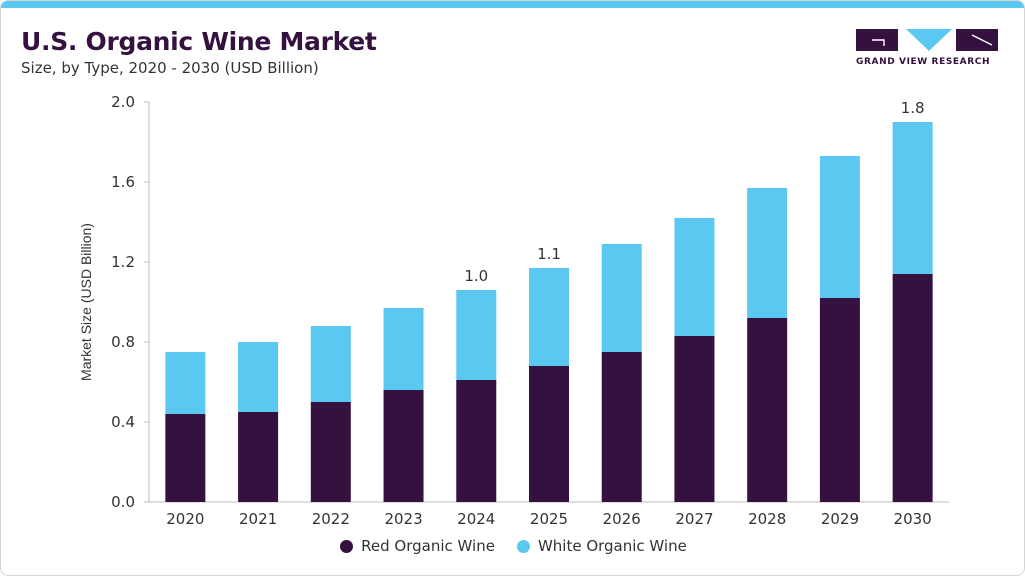 The image size is (1025, 576). Describe the element at coordinates (612, 546) in the screenshot. I see `legend-label-white: White Organic Wine` at that location.